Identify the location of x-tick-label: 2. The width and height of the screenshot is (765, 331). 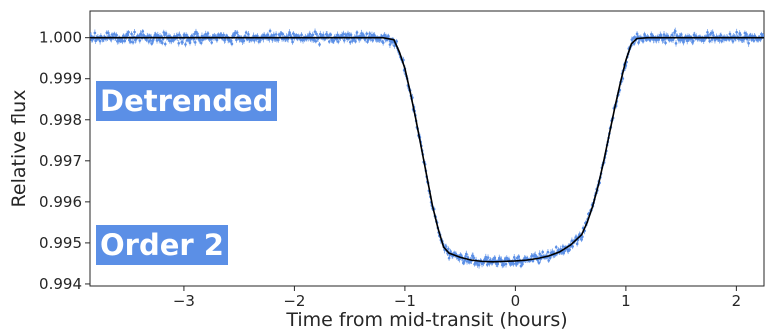
(737, 301).